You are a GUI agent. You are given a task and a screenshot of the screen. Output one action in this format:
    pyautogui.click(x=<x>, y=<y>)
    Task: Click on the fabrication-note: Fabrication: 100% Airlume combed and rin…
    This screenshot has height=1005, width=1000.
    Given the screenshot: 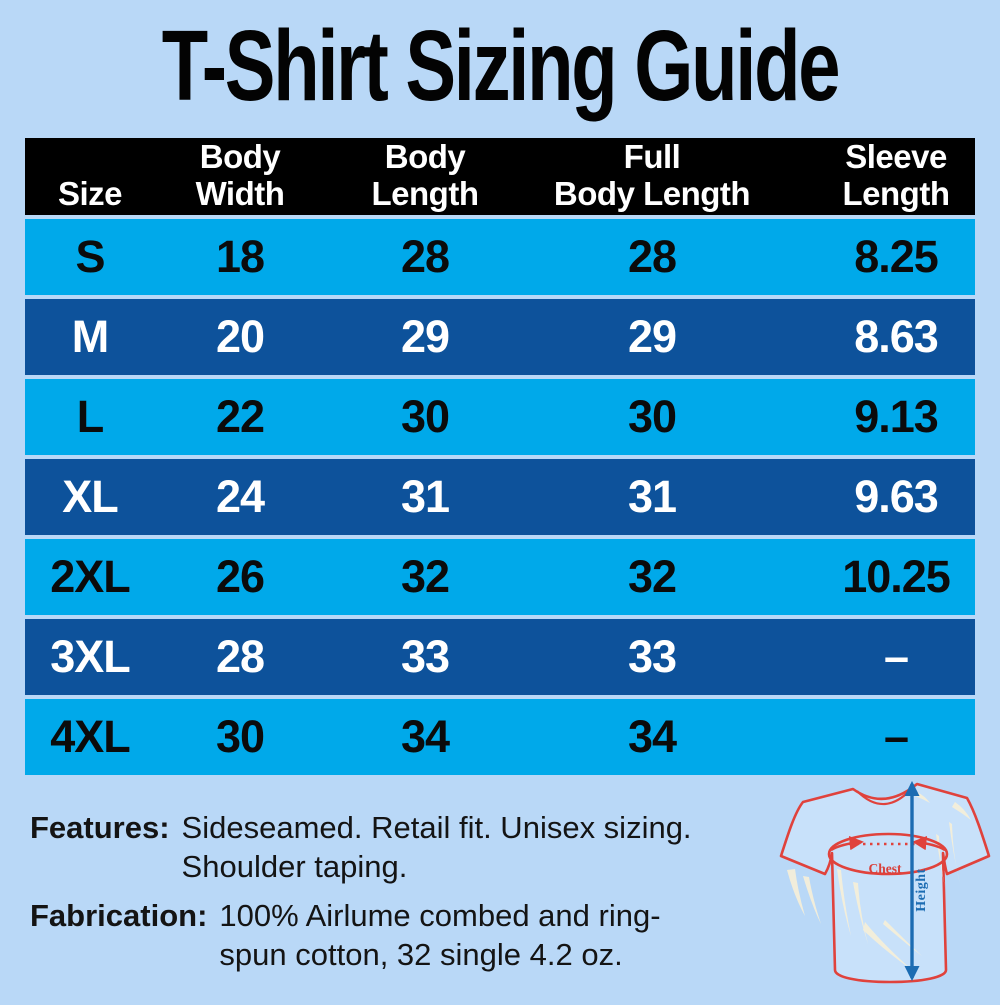 What is the action you would take?
    pyautogui.click(x=345, y=935)
    